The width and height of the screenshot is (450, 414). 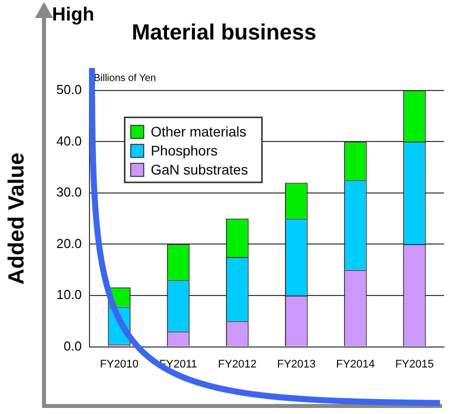 What do you see at coordinates (125, 78) in the screenshot?
I see `text: Billions of Yen` at bounding box center [125, 78].